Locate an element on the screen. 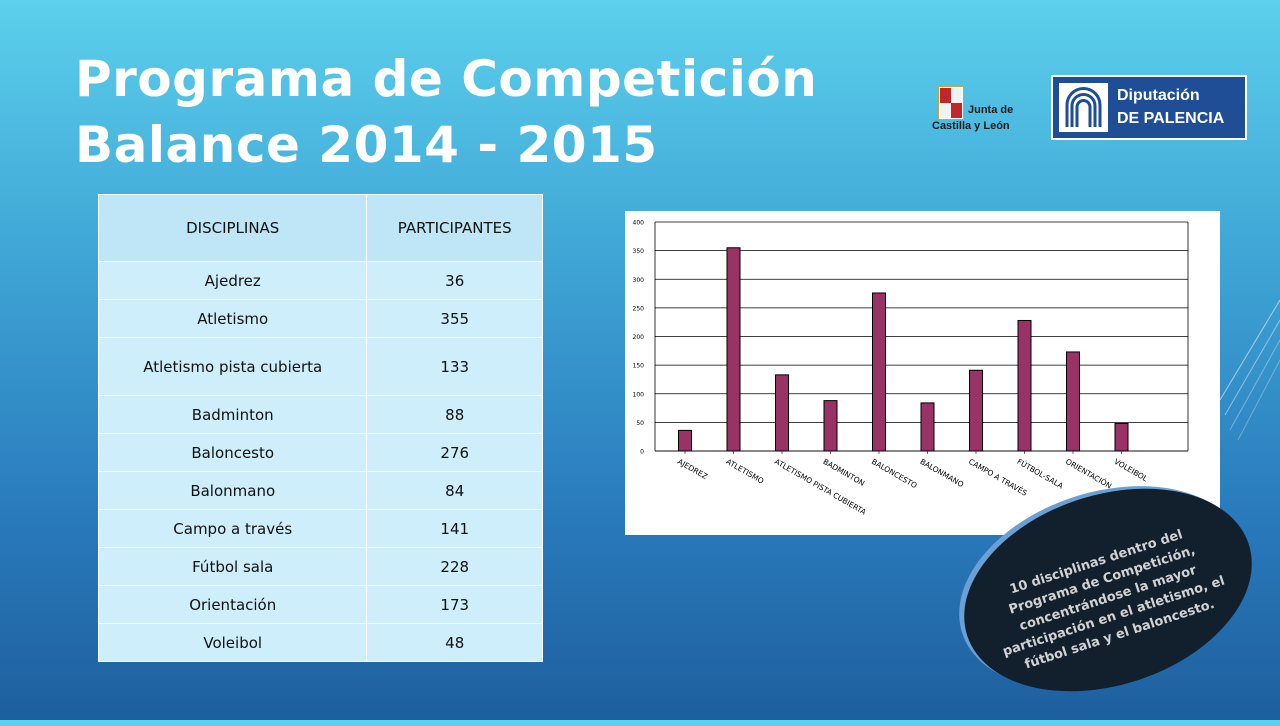 This screenshot has width=1280, height=726. participants-cell: 48 is located at coordinates (454, 642).